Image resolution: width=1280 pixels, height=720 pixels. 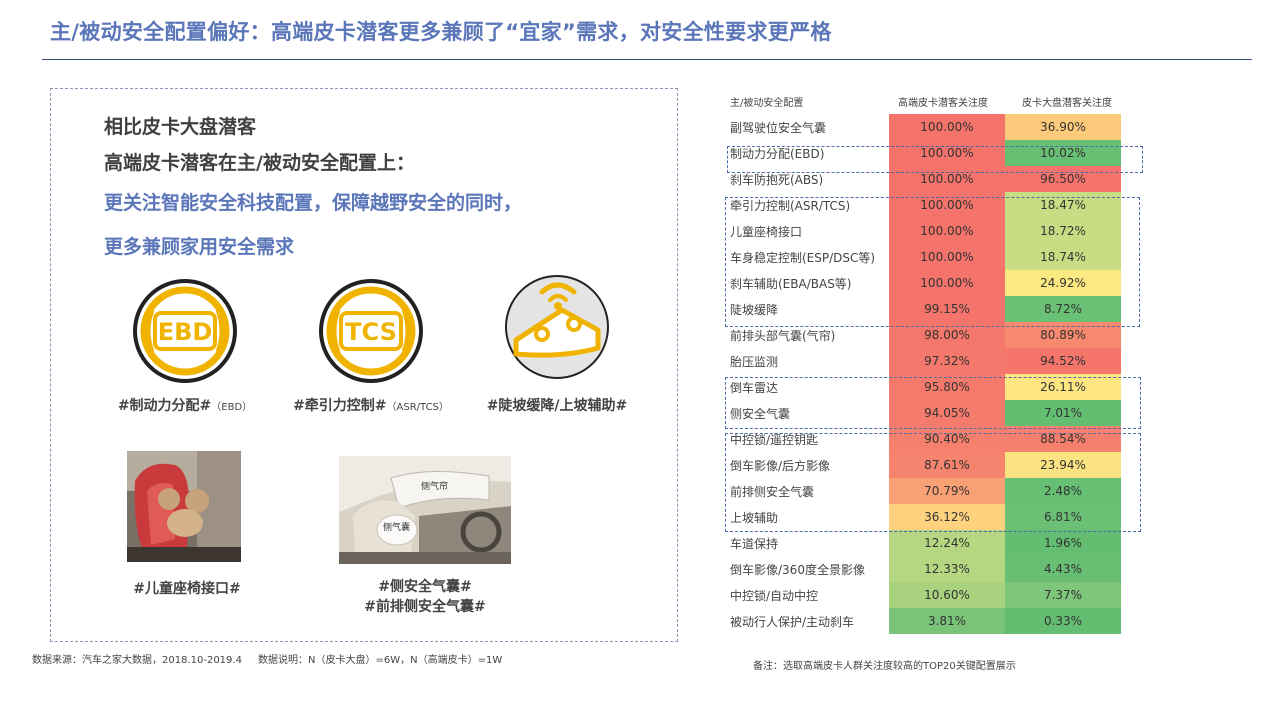 What do you see at coordinates (754, 544) in the screenshot?
I see `row-label: 车道保持` at bounding box center [754, 544].